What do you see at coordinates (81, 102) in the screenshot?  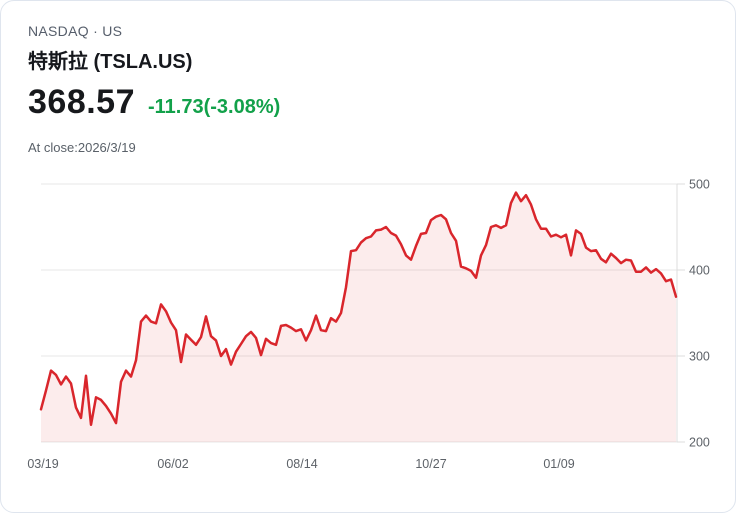 I see `last-price: 368.57` at bounding box center [81, 102].